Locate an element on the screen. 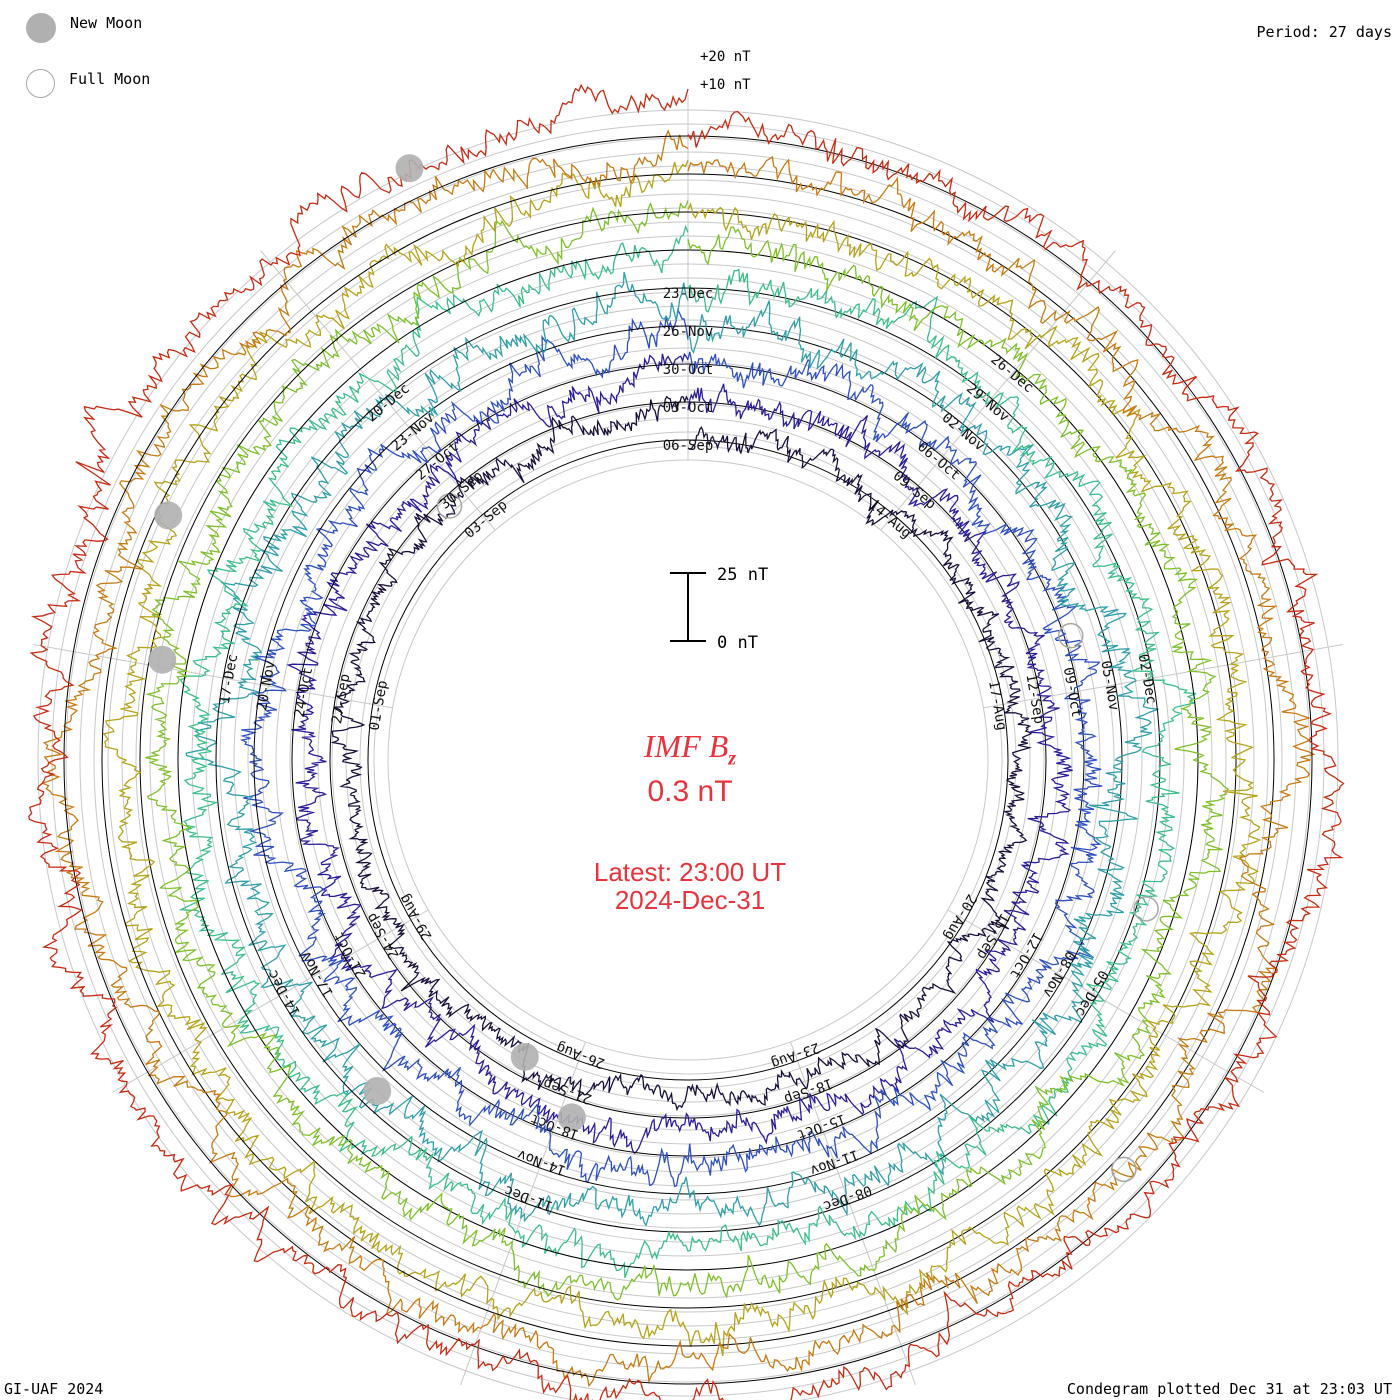 The image size is (1400, 1400). full-moon-label: Full Moon is located at coordinates (110, 78).